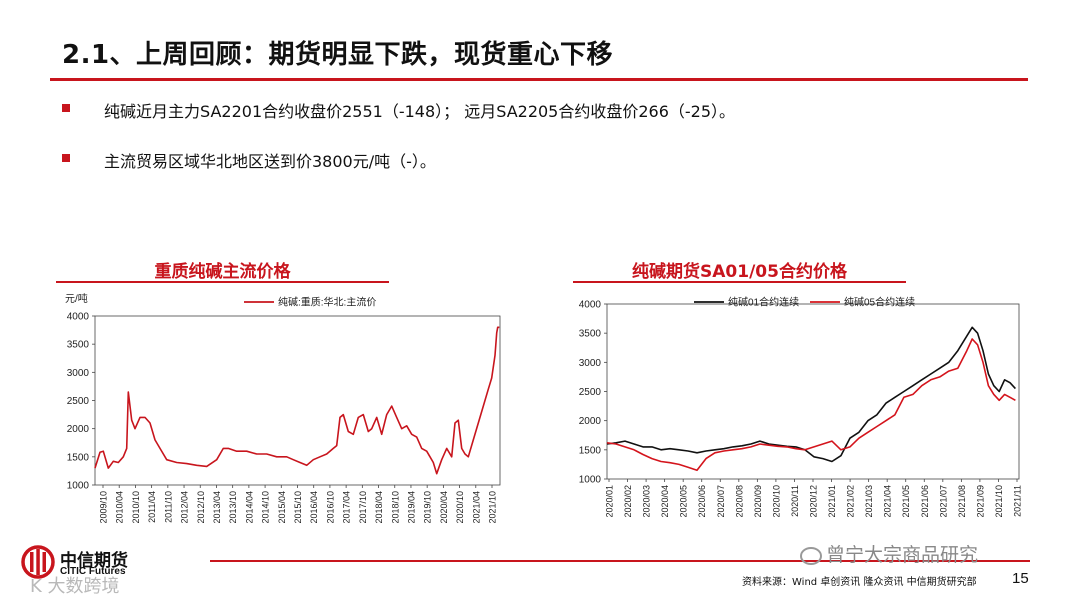 This screenshot has height=608, width=1080. What do you see at coordinates (811, 555) in the screenshot?
I see `wechat-icon` at bounding box center [811, 555].